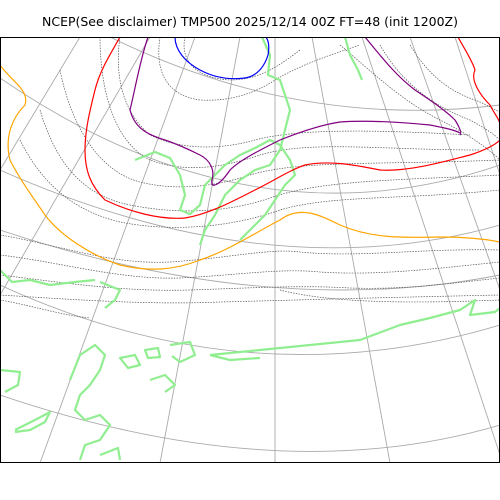 This screenshot has height=500, width=500. What do you see at coordinates (222, 58) in the screenshot?
I see `isotherm-blue` at bounding box center [222, 58].